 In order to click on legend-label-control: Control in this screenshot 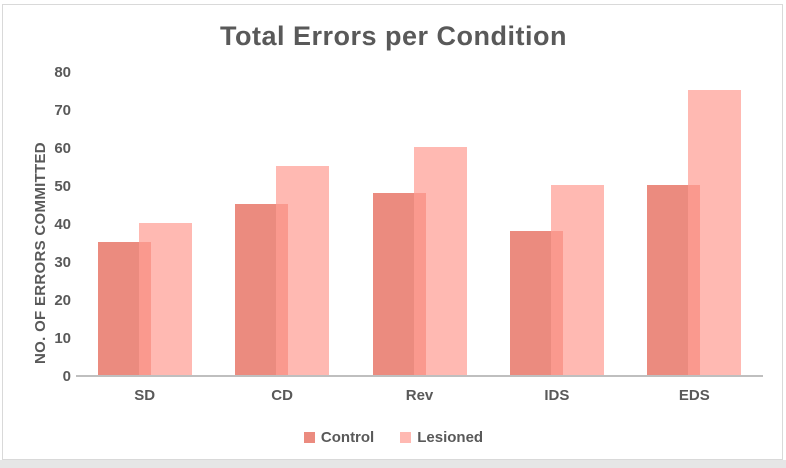, I will do `click(347, 437)`.